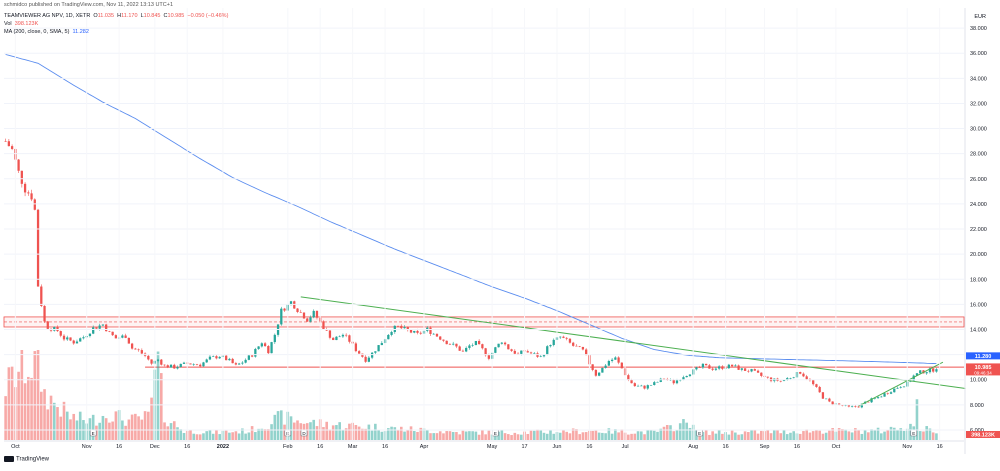  I want to click on volume-label: Vol, so click(8, 24).